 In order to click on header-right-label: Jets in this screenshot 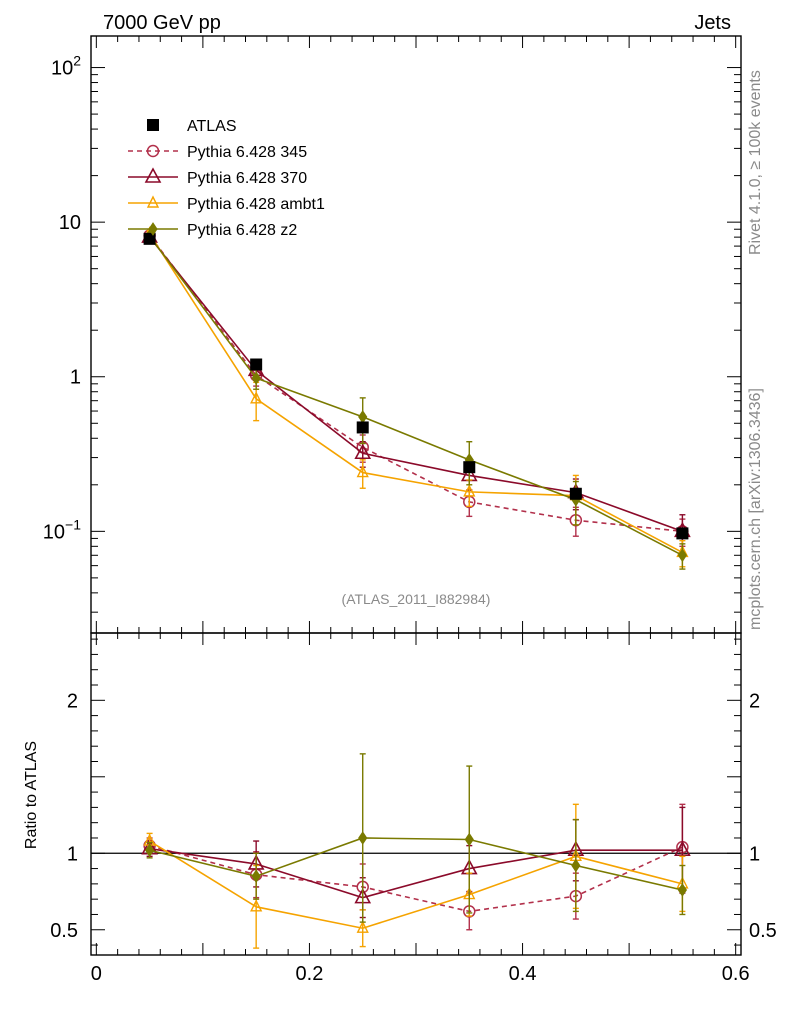, I will do `click(712, 23)`.